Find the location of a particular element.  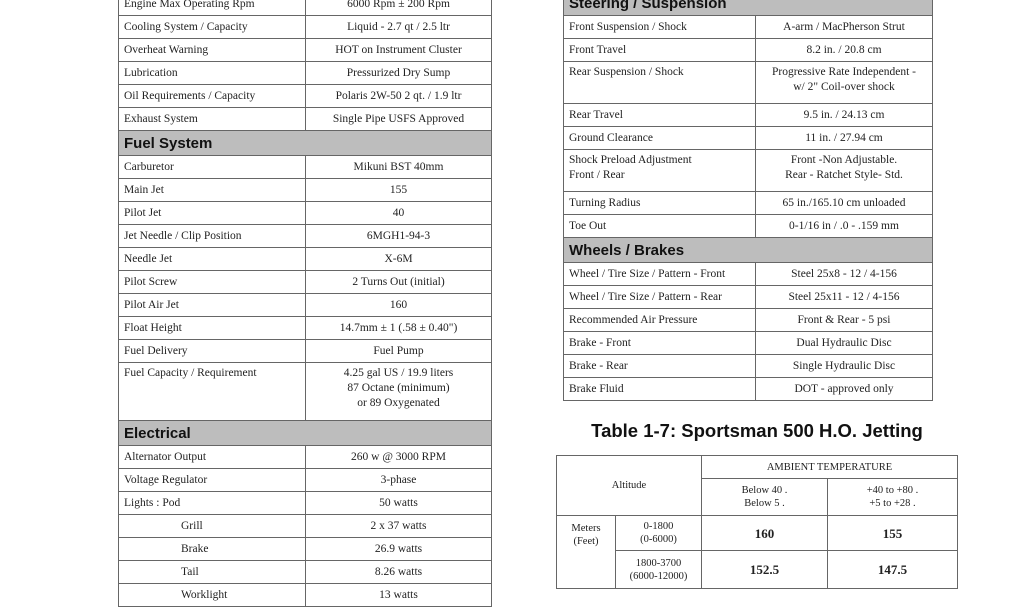

section-title: Electrical is located at coordinates (305, 433).